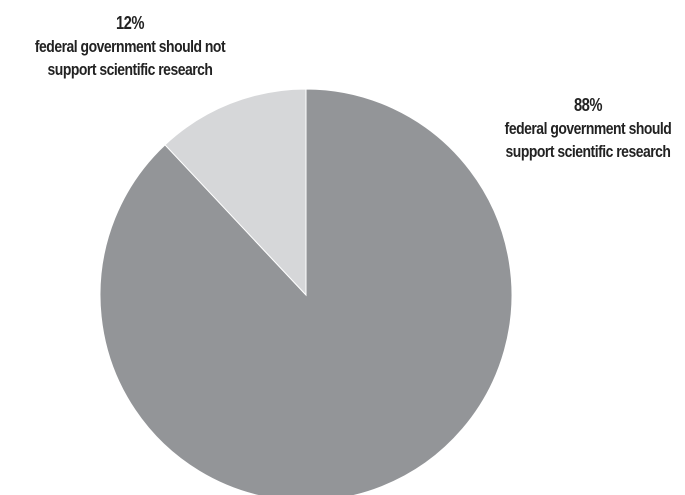  I want to click on slice-text-not-support-line1: federal government should not, so click(130, 46).